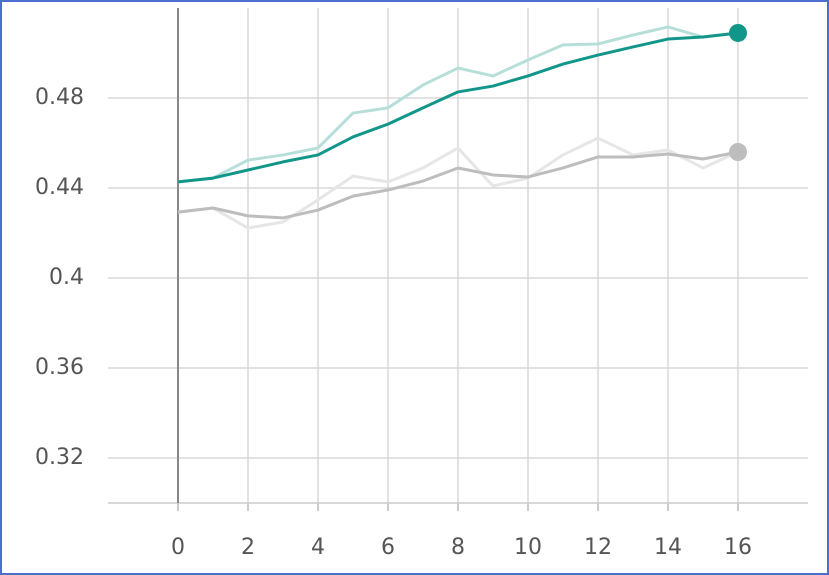  What do you see at coordinates (59, 367) in the screenshot?
I see `y-tick-label: 0.36` at bounding box center [59, 367].